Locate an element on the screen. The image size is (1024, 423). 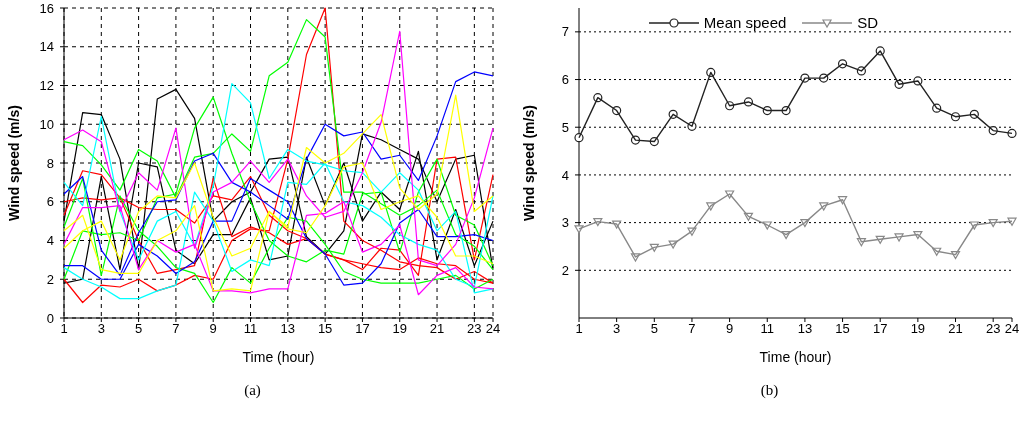
y-tick-label: 0 is located at coordinates (50, 318).